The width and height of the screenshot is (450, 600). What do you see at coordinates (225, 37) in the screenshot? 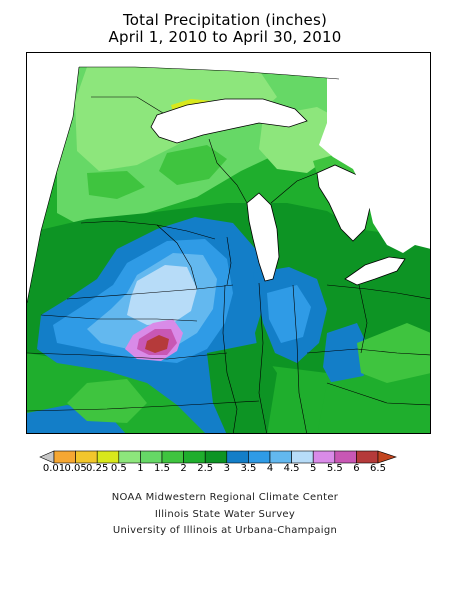
I see `map-date-range: April 1, 2010 to April 30, 2010` at bounding box center [225, 37].